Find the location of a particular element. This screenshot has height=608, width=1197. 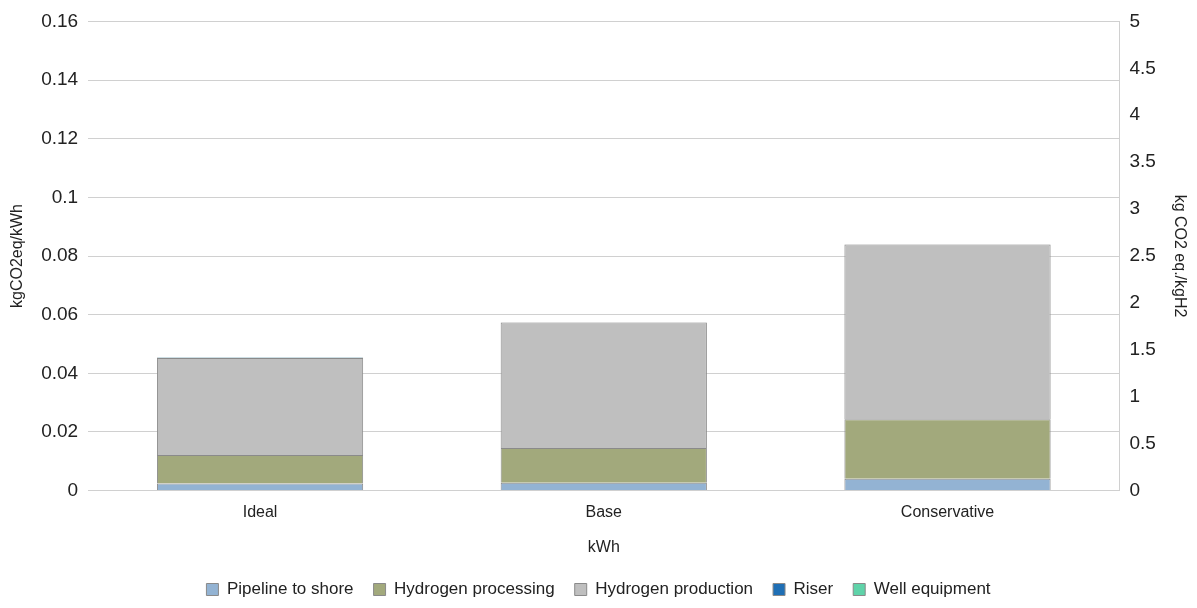

y-tick-label: 0.04 is located at coordinates (60, 372).